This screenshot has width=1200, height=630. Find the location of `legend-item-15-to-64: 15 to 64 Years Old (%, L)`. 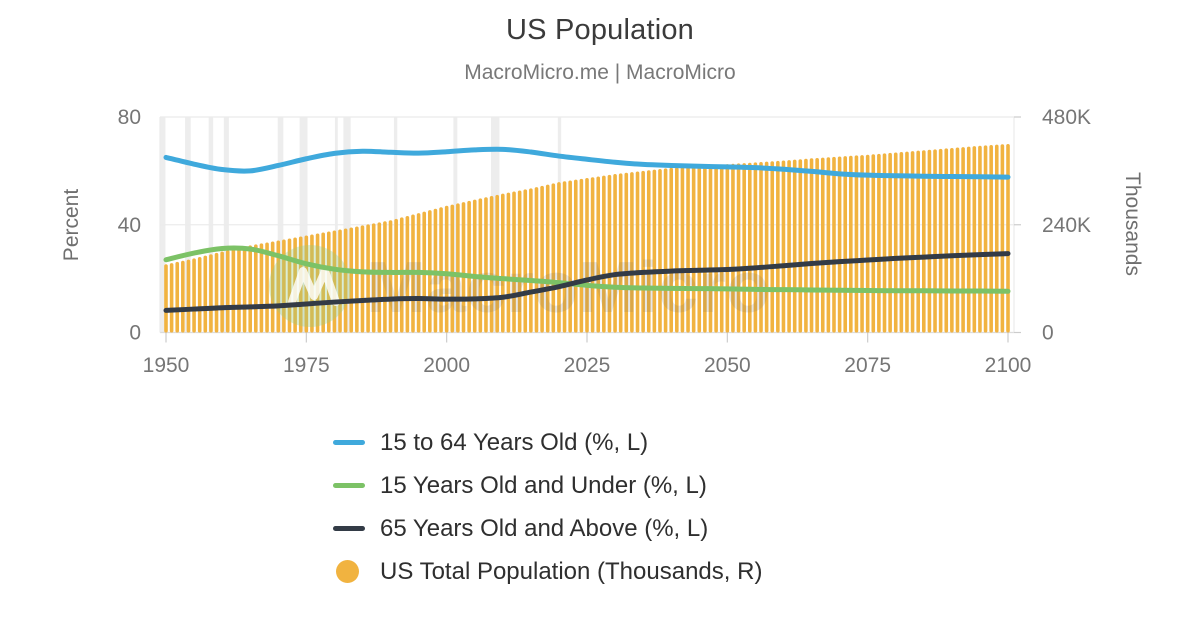

legend-item-15-to-64: 15 to 64 Years Old (%, L) is located at coordinates (547, 442).